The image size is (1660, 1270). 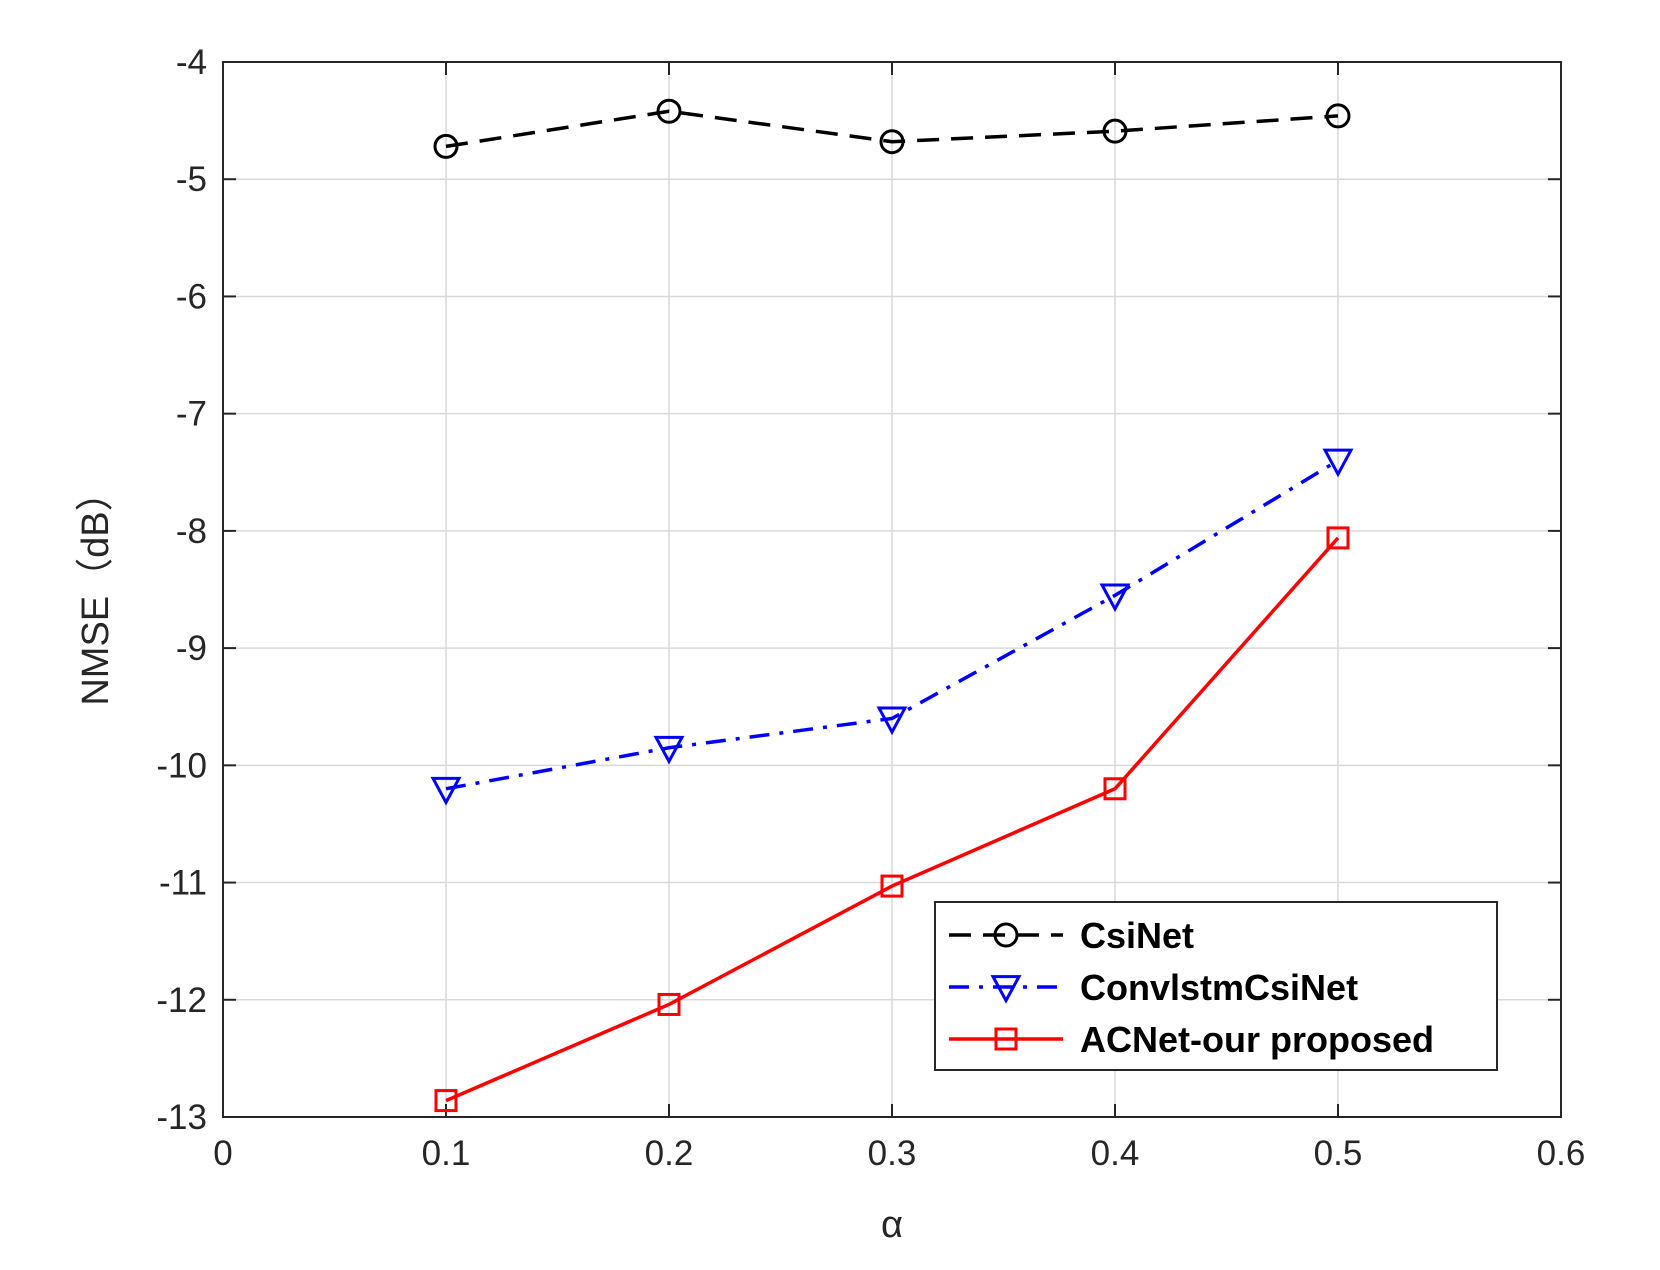 What do you see at coordinates (1071, 935) in the screenshot?
I see `legend-item: CsiNet` at bounding box center [1071, 935].